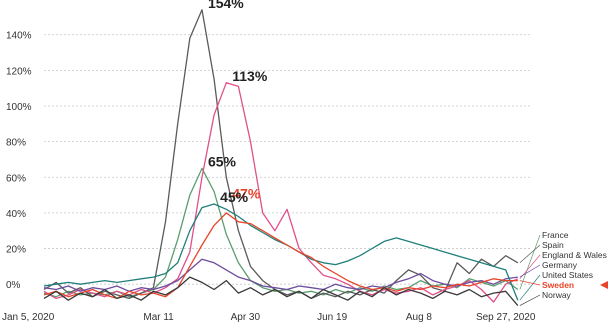 Image resolution: width=616 pixels, height=326 pixels. What do you see at coordinates (250, 76) in the screenshot?
I see `annotation-label: 113%` at bounding box center [250, 76].